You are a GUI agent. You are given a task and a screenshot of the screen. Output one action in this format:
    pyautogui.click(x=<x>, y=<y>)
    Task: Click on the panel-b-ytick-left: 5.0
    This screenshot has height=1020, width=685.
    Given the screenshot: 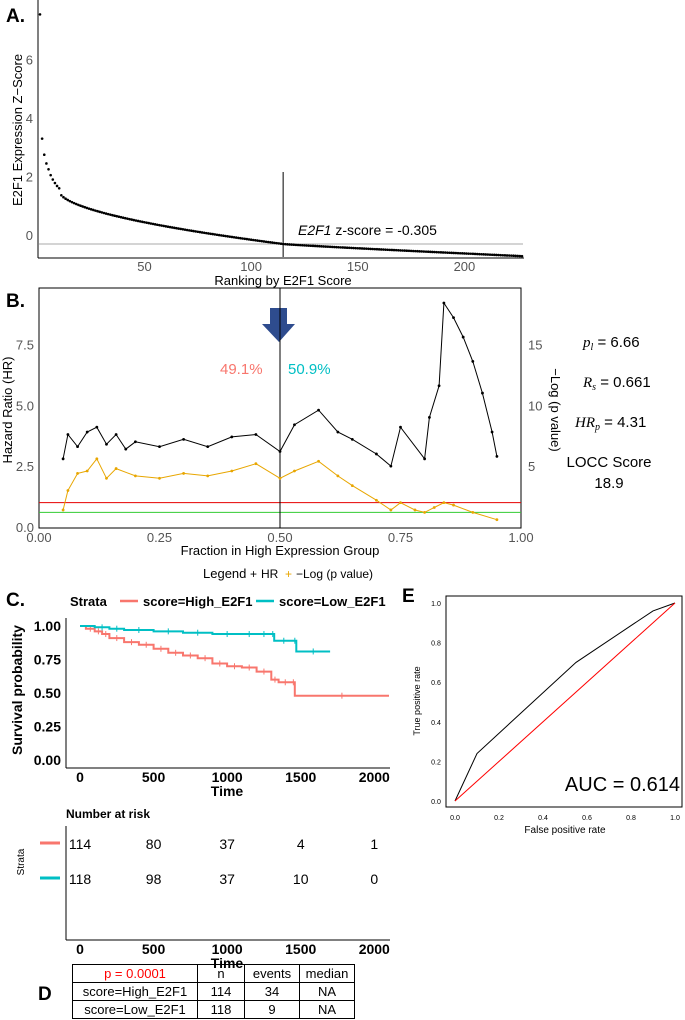 What is the action you would take?
    pyautogui.click(x=25, y=405)
    